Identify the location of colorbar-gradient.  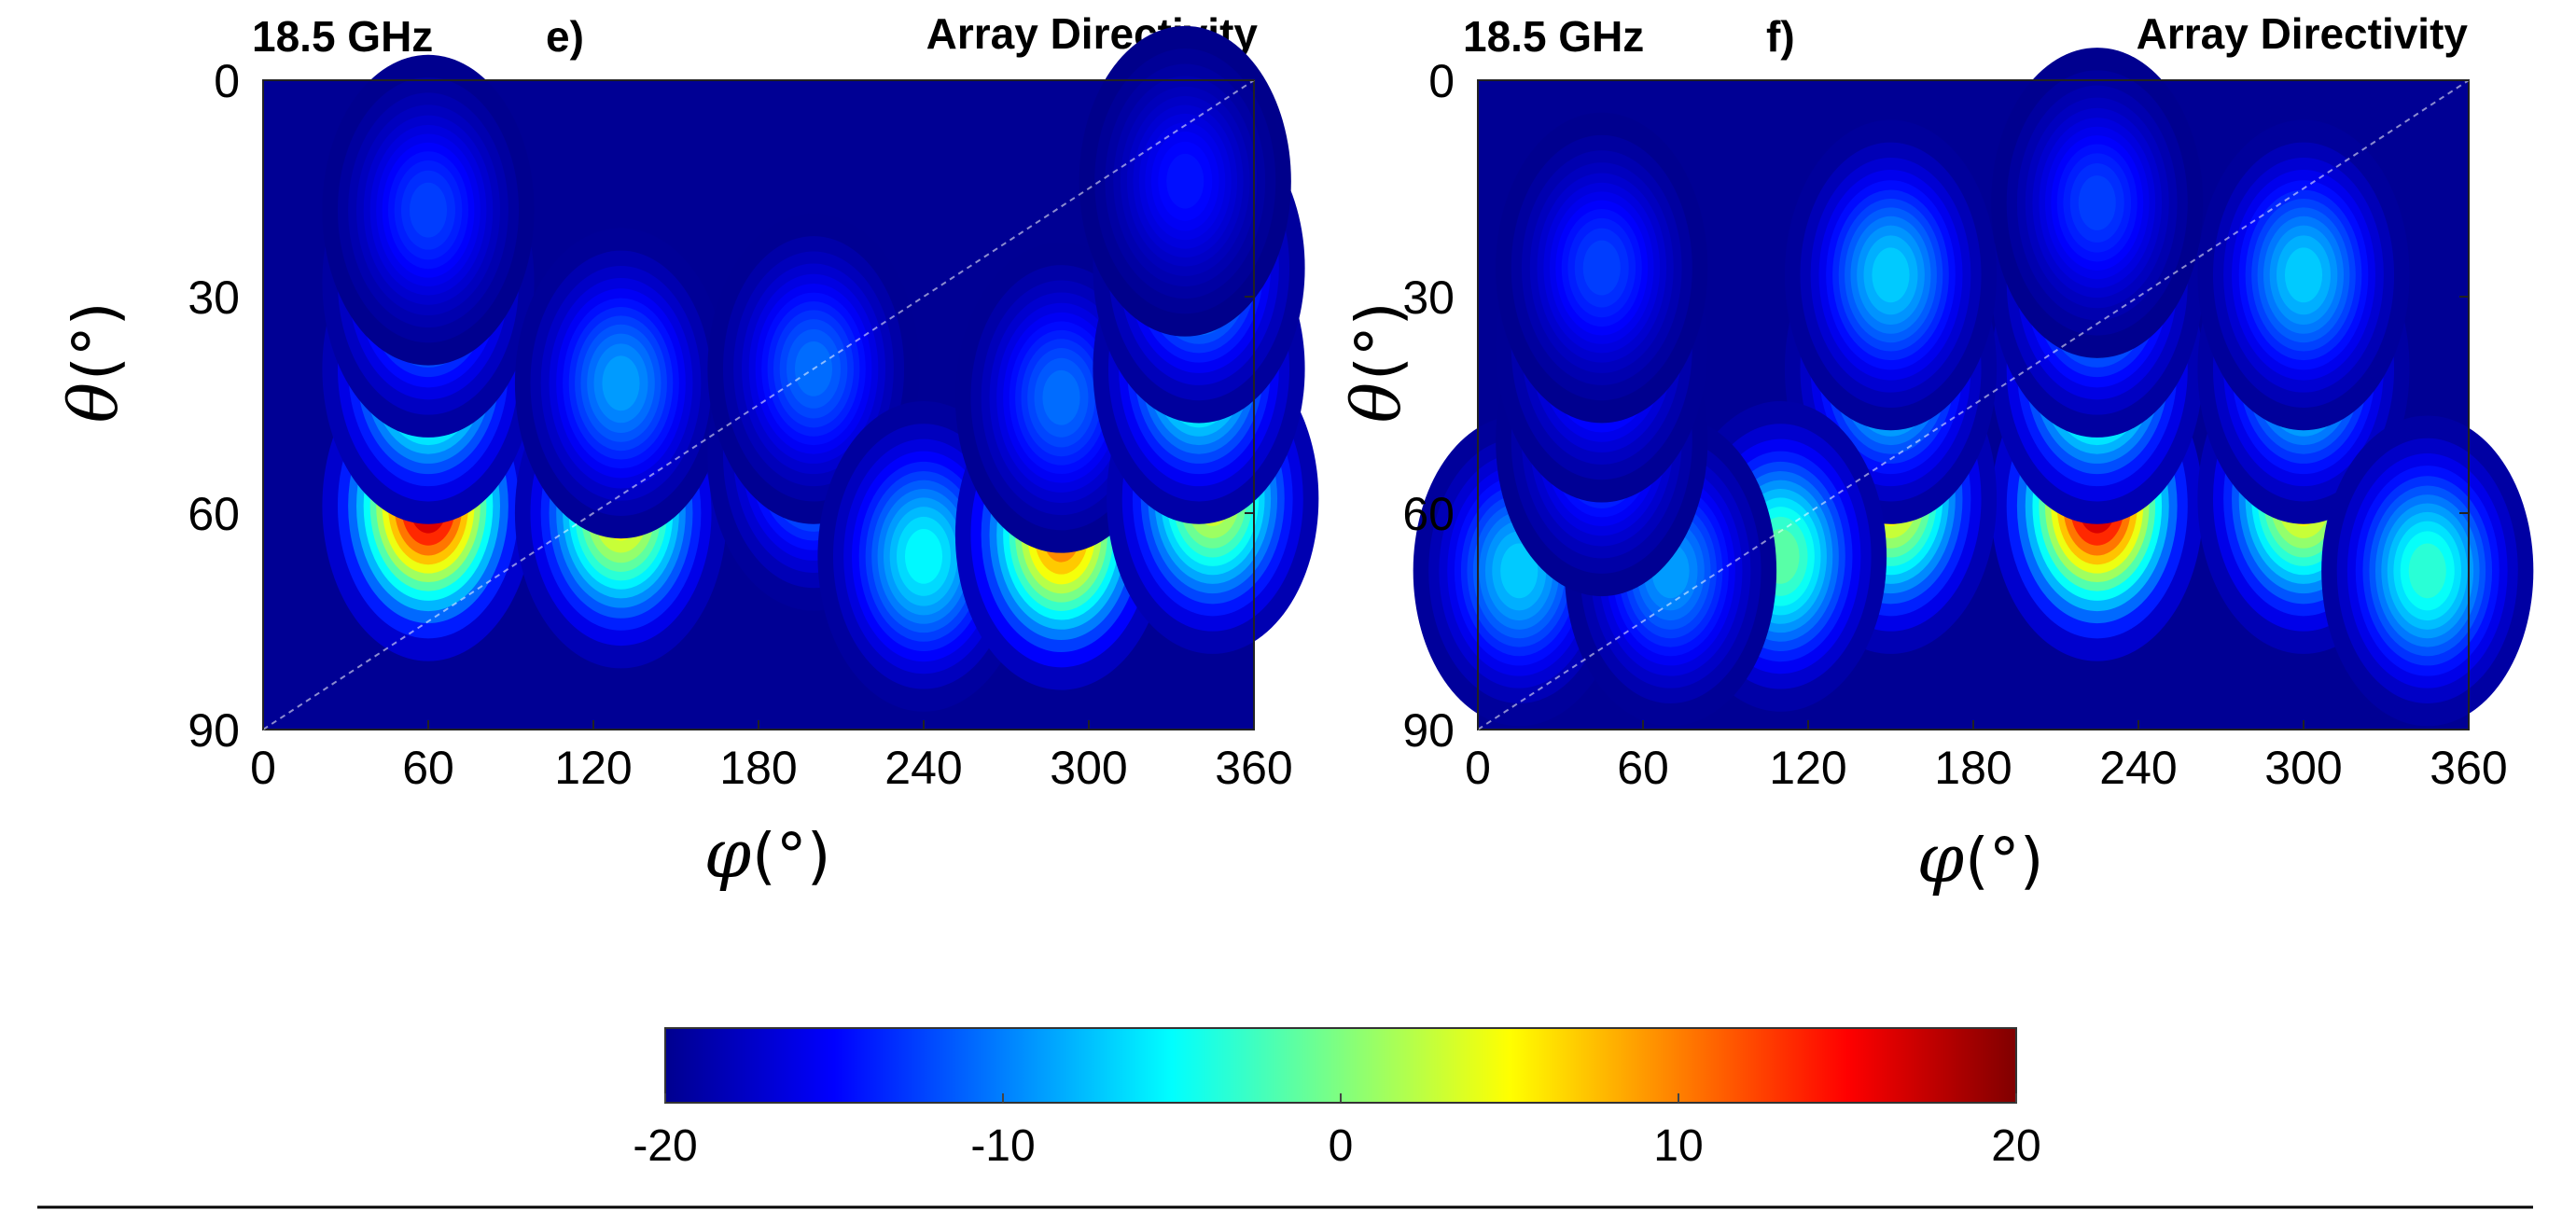
(1340, 1065).